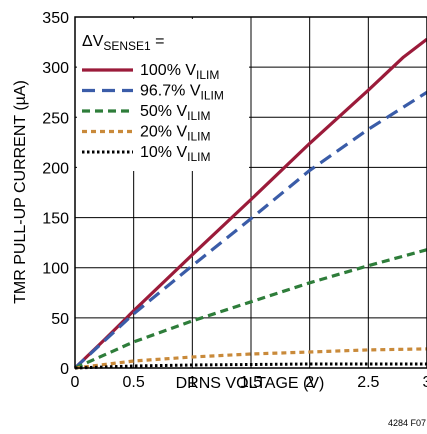 The image size is (427, 434). I want to click on y-tick-label: 300, so click(55, 68).